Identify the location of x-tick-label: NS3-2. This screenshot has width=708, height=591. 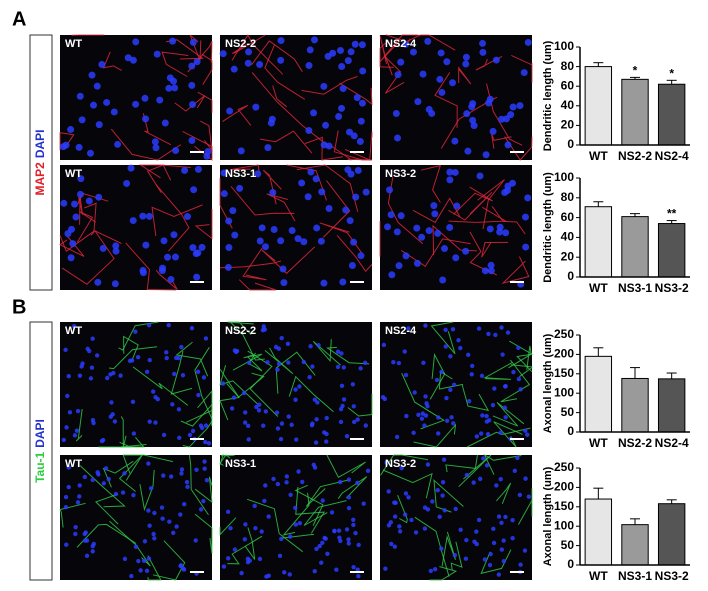
(672, 288).